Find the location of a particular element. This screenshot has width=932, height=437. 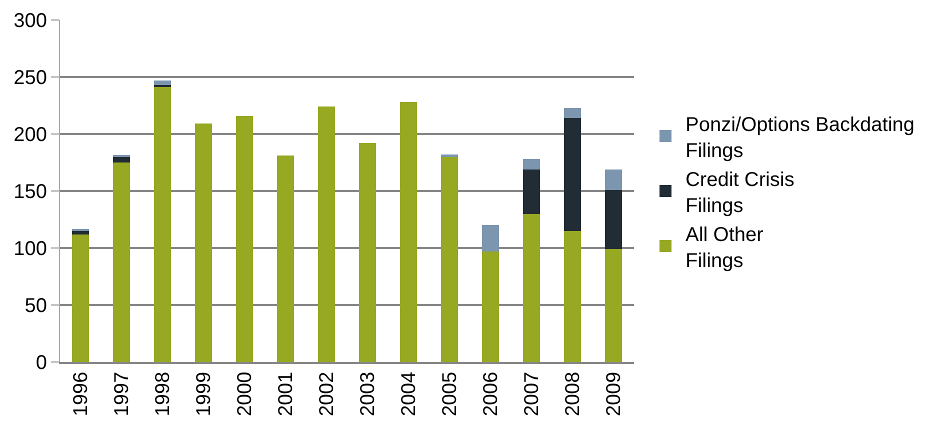

y-tick-label: 150 is located at coordinates (30, 192).